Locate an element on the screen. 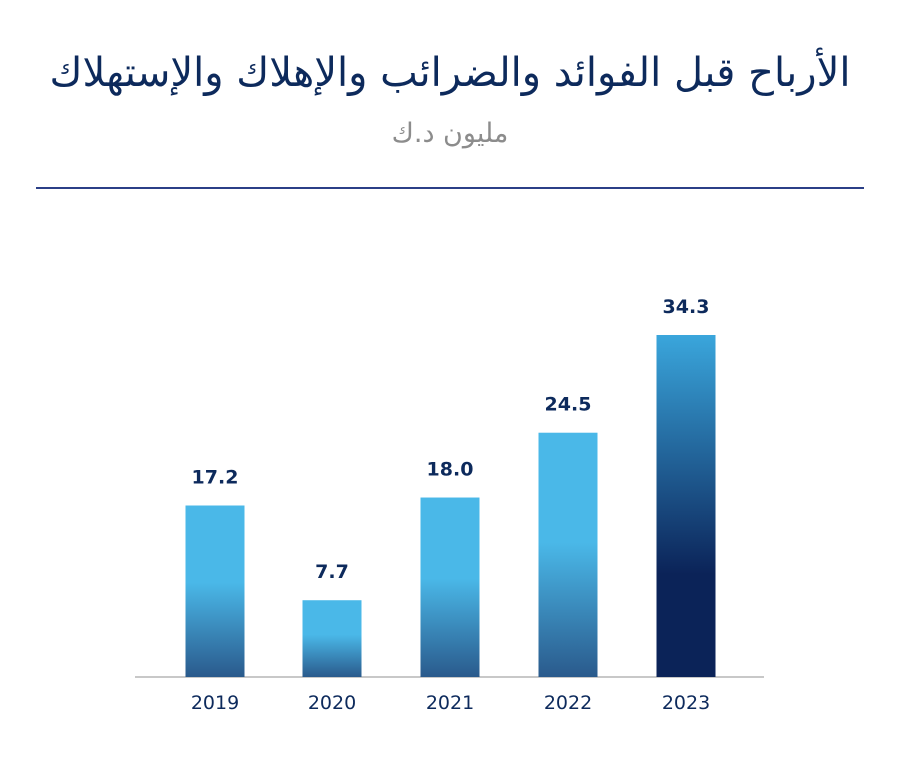  data-label-2020: 7.7 is located at coordinates (332, 572).